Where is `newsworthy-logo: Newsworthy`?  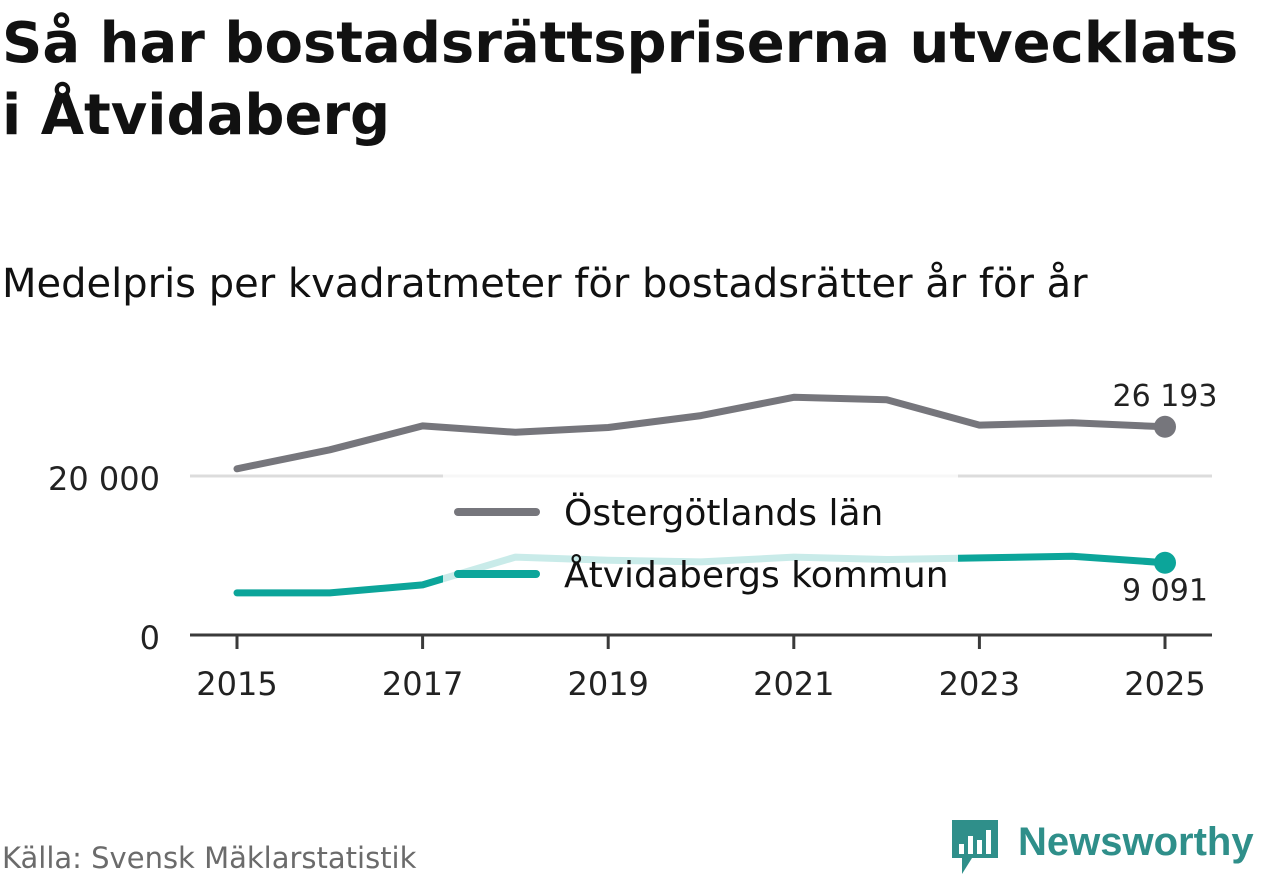
newsworthy-logo: Newsworthy is located at coordinates (1105, 848).